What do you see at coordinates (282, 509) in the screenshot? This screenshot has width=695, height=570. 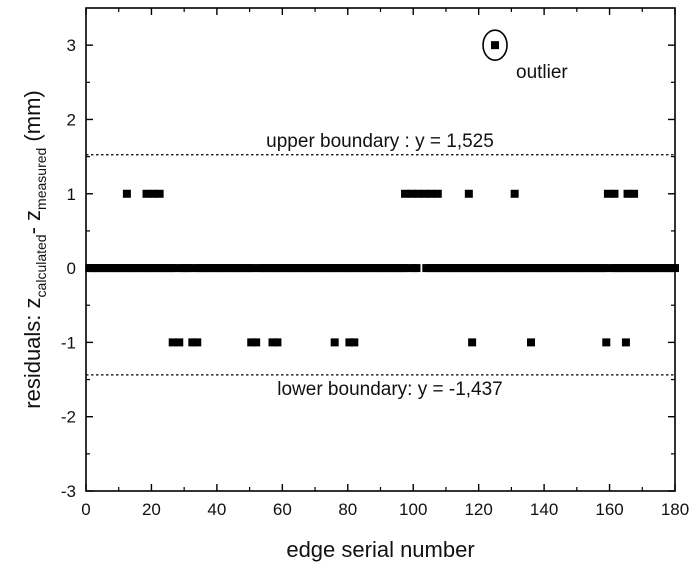 I see `x-tick-label: 60` at bounding box center [282, 509].